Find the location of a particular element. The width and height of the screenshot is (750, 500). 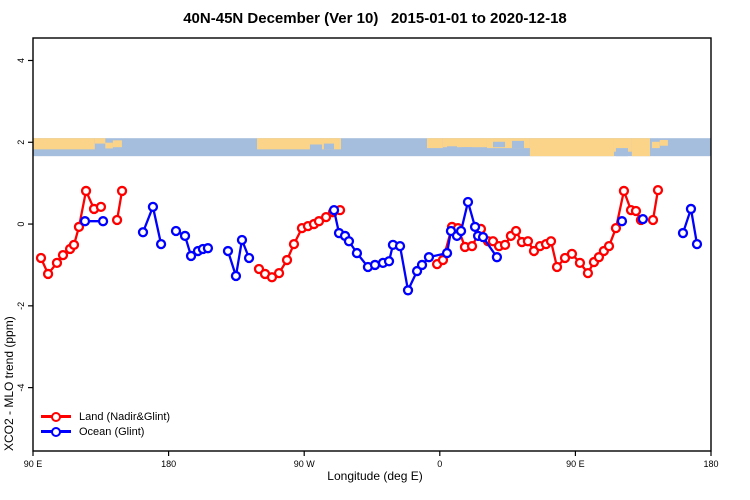

y-tick-label: 0 is located at coordinates (21, 224).